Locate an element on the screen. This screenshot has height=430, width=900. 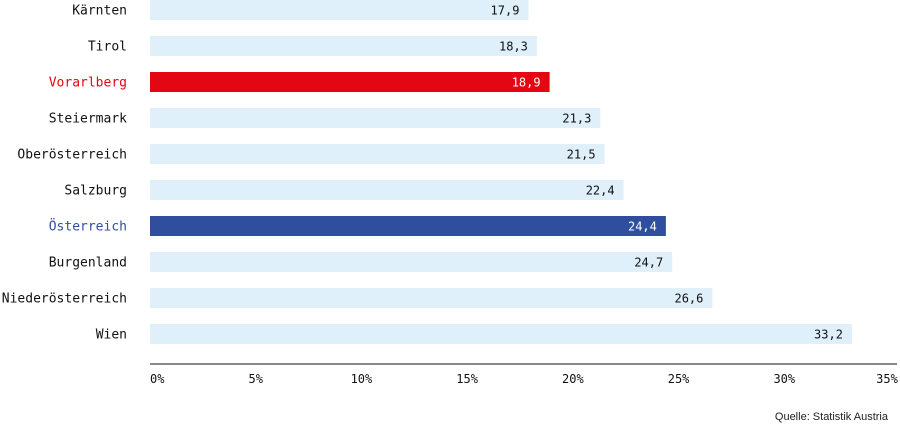
x-tick-label-35: 35% is located at coordinates (887, 379).